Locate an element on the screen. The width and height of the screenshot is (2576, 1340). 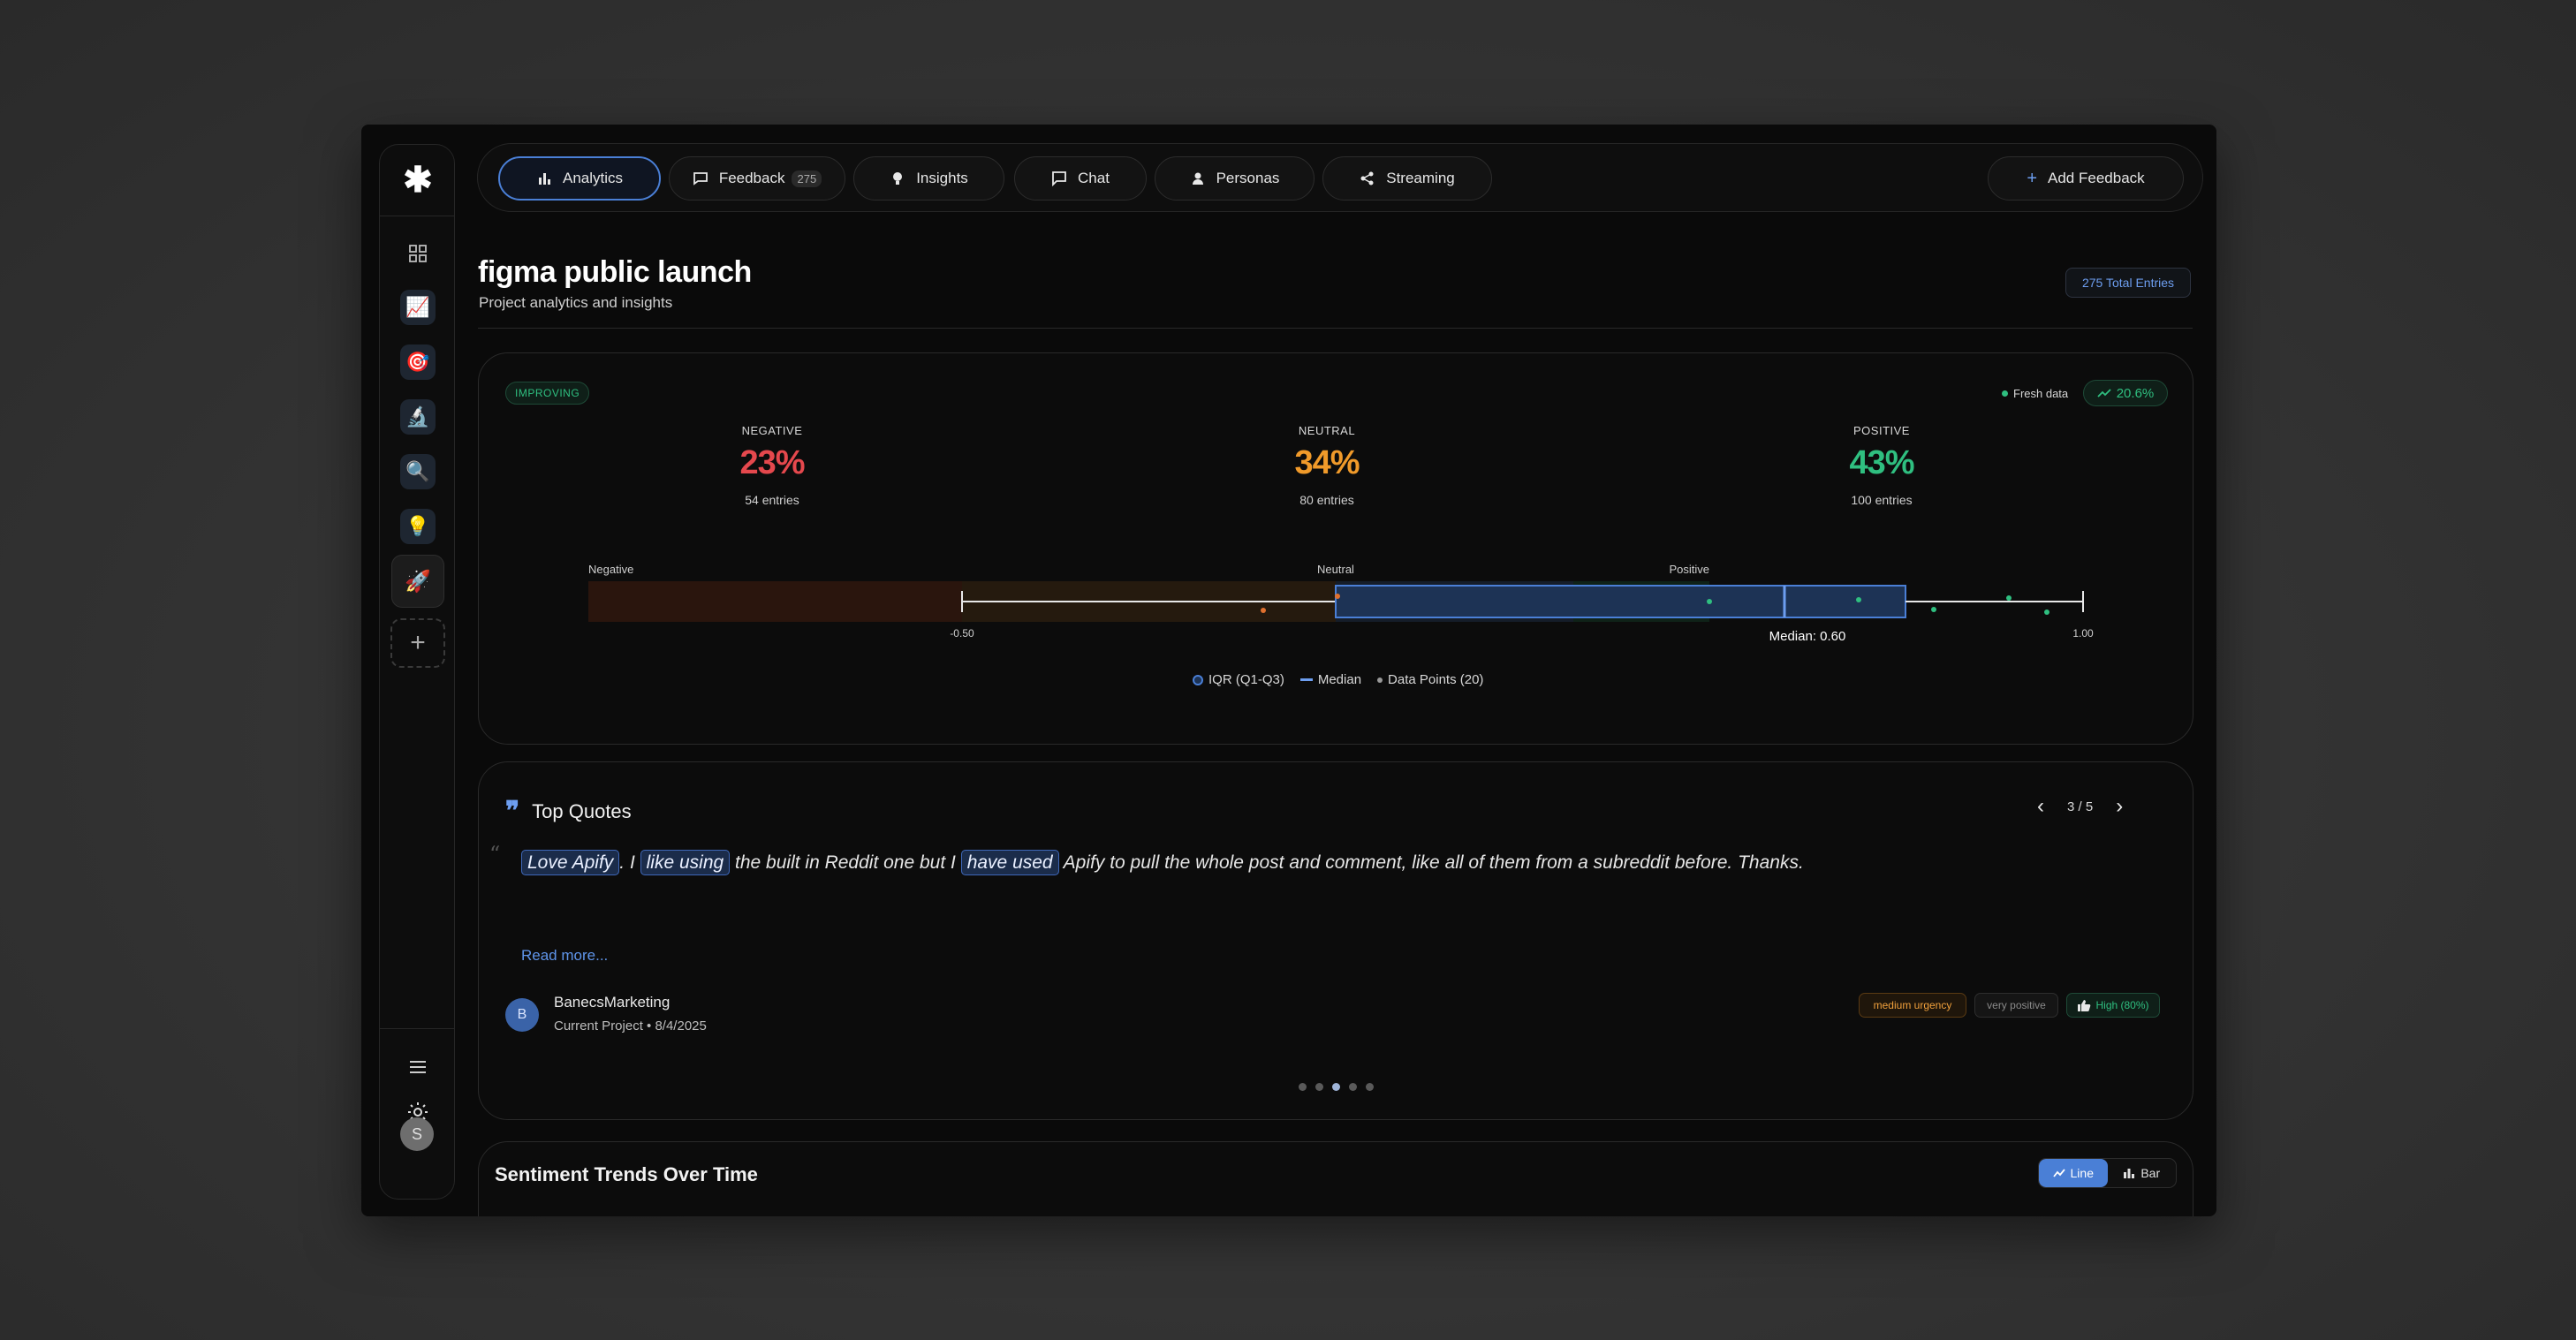
header-divider is located at coordinates (1336, 328).